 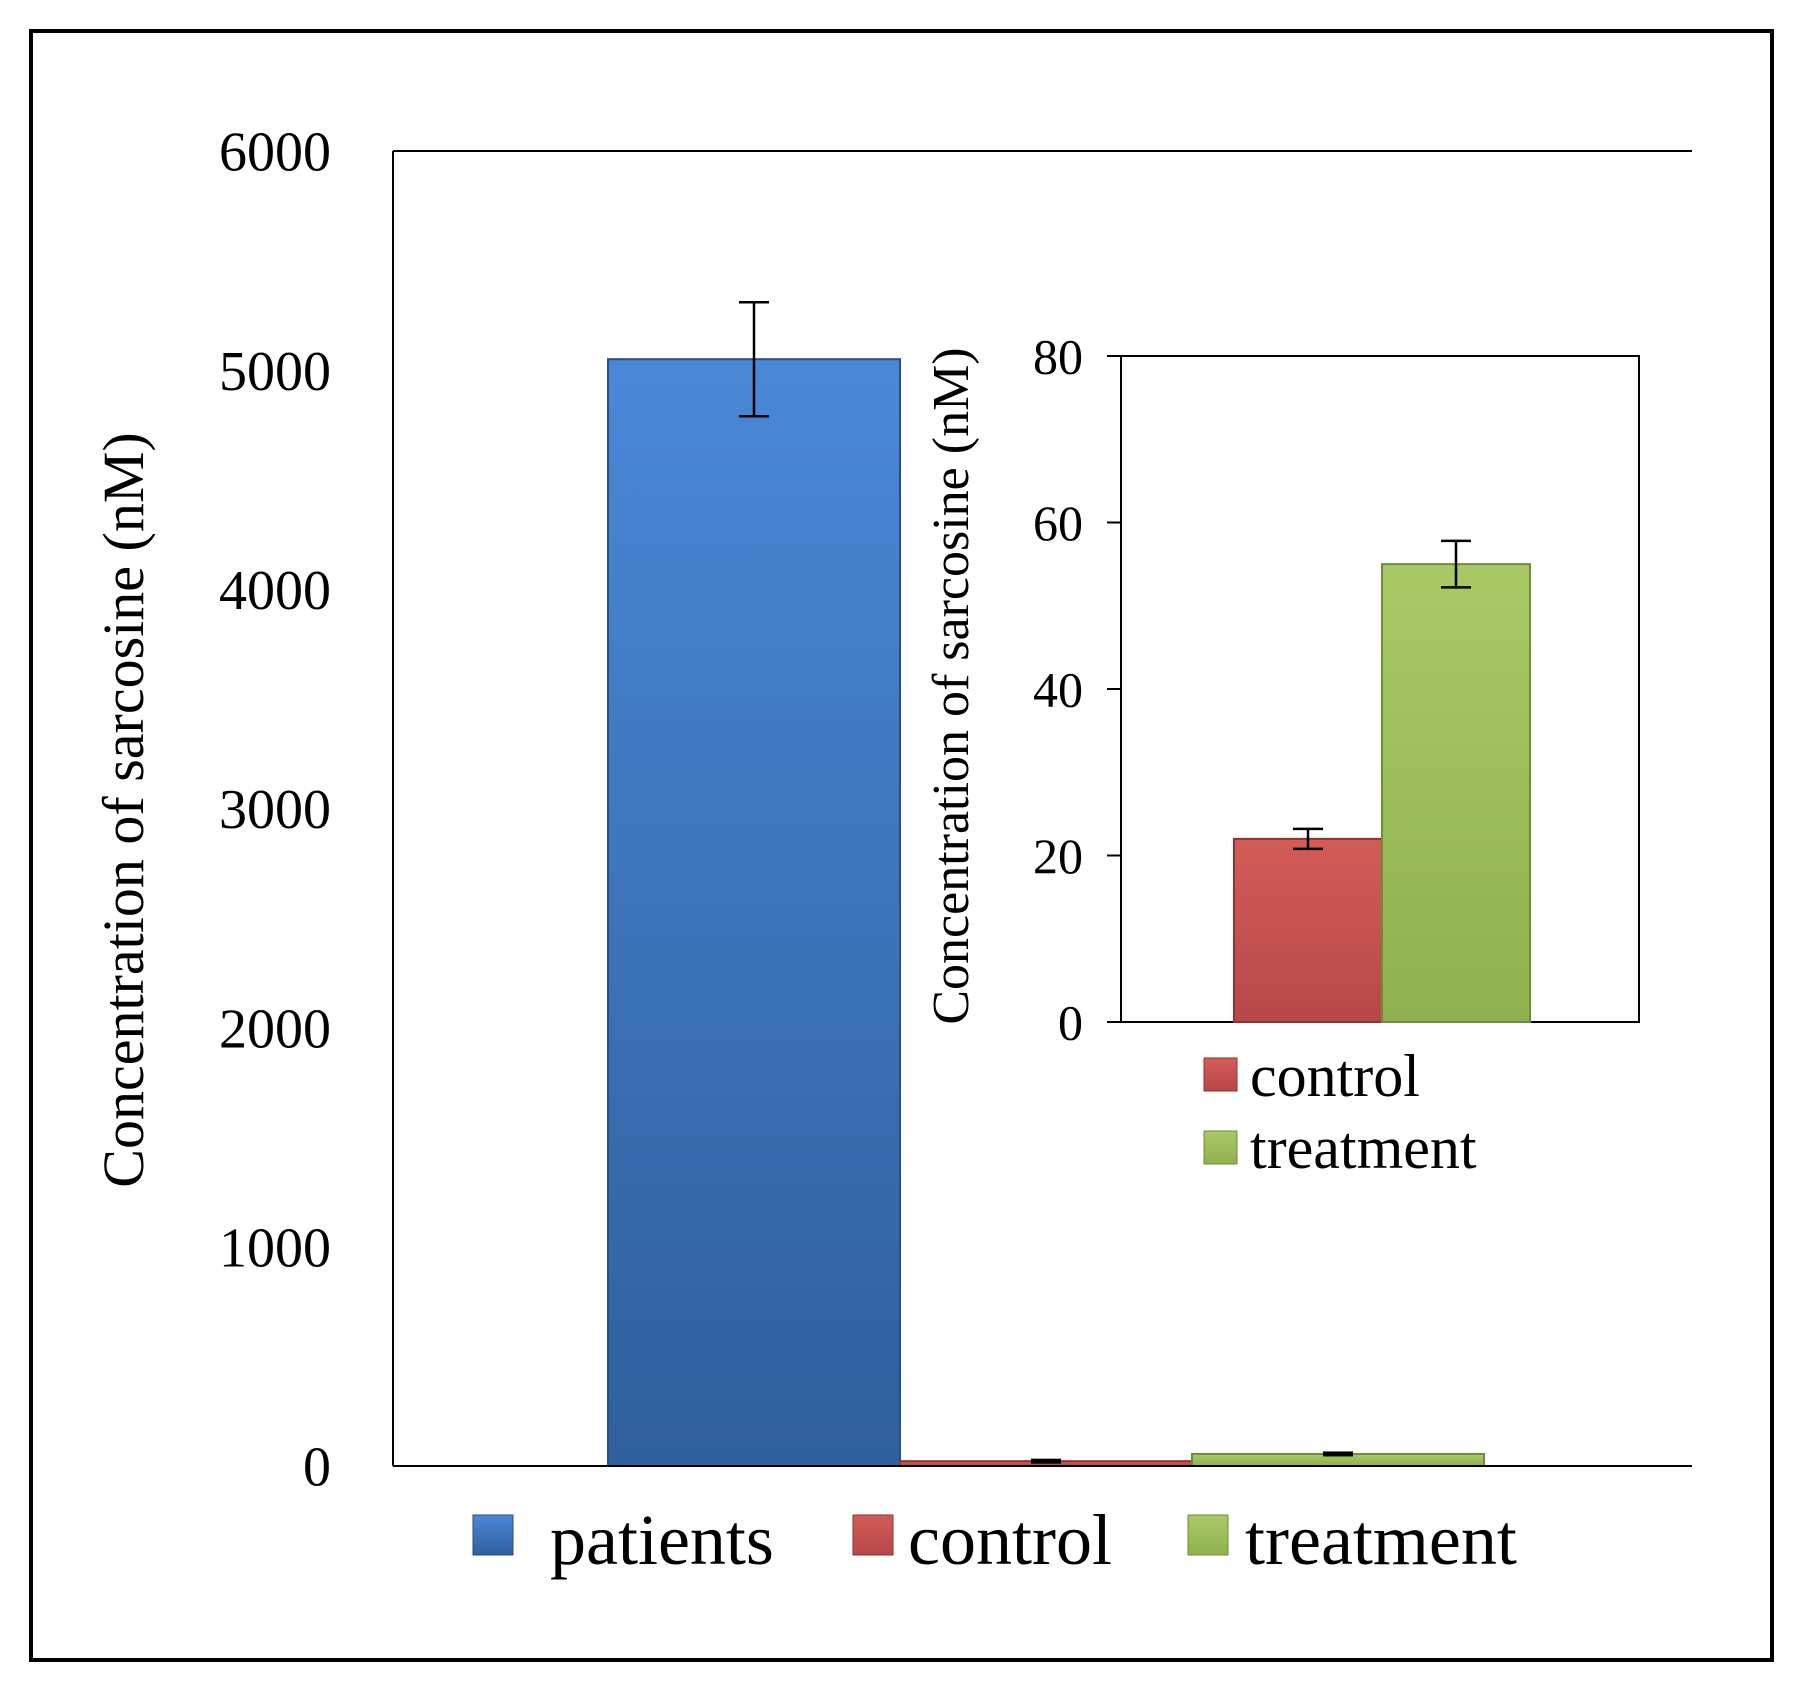 What do you see at coordinates (317, 1468) in the screenshot?
I see `main-y-tick-label: 0` at bounding box center [317, 1468].